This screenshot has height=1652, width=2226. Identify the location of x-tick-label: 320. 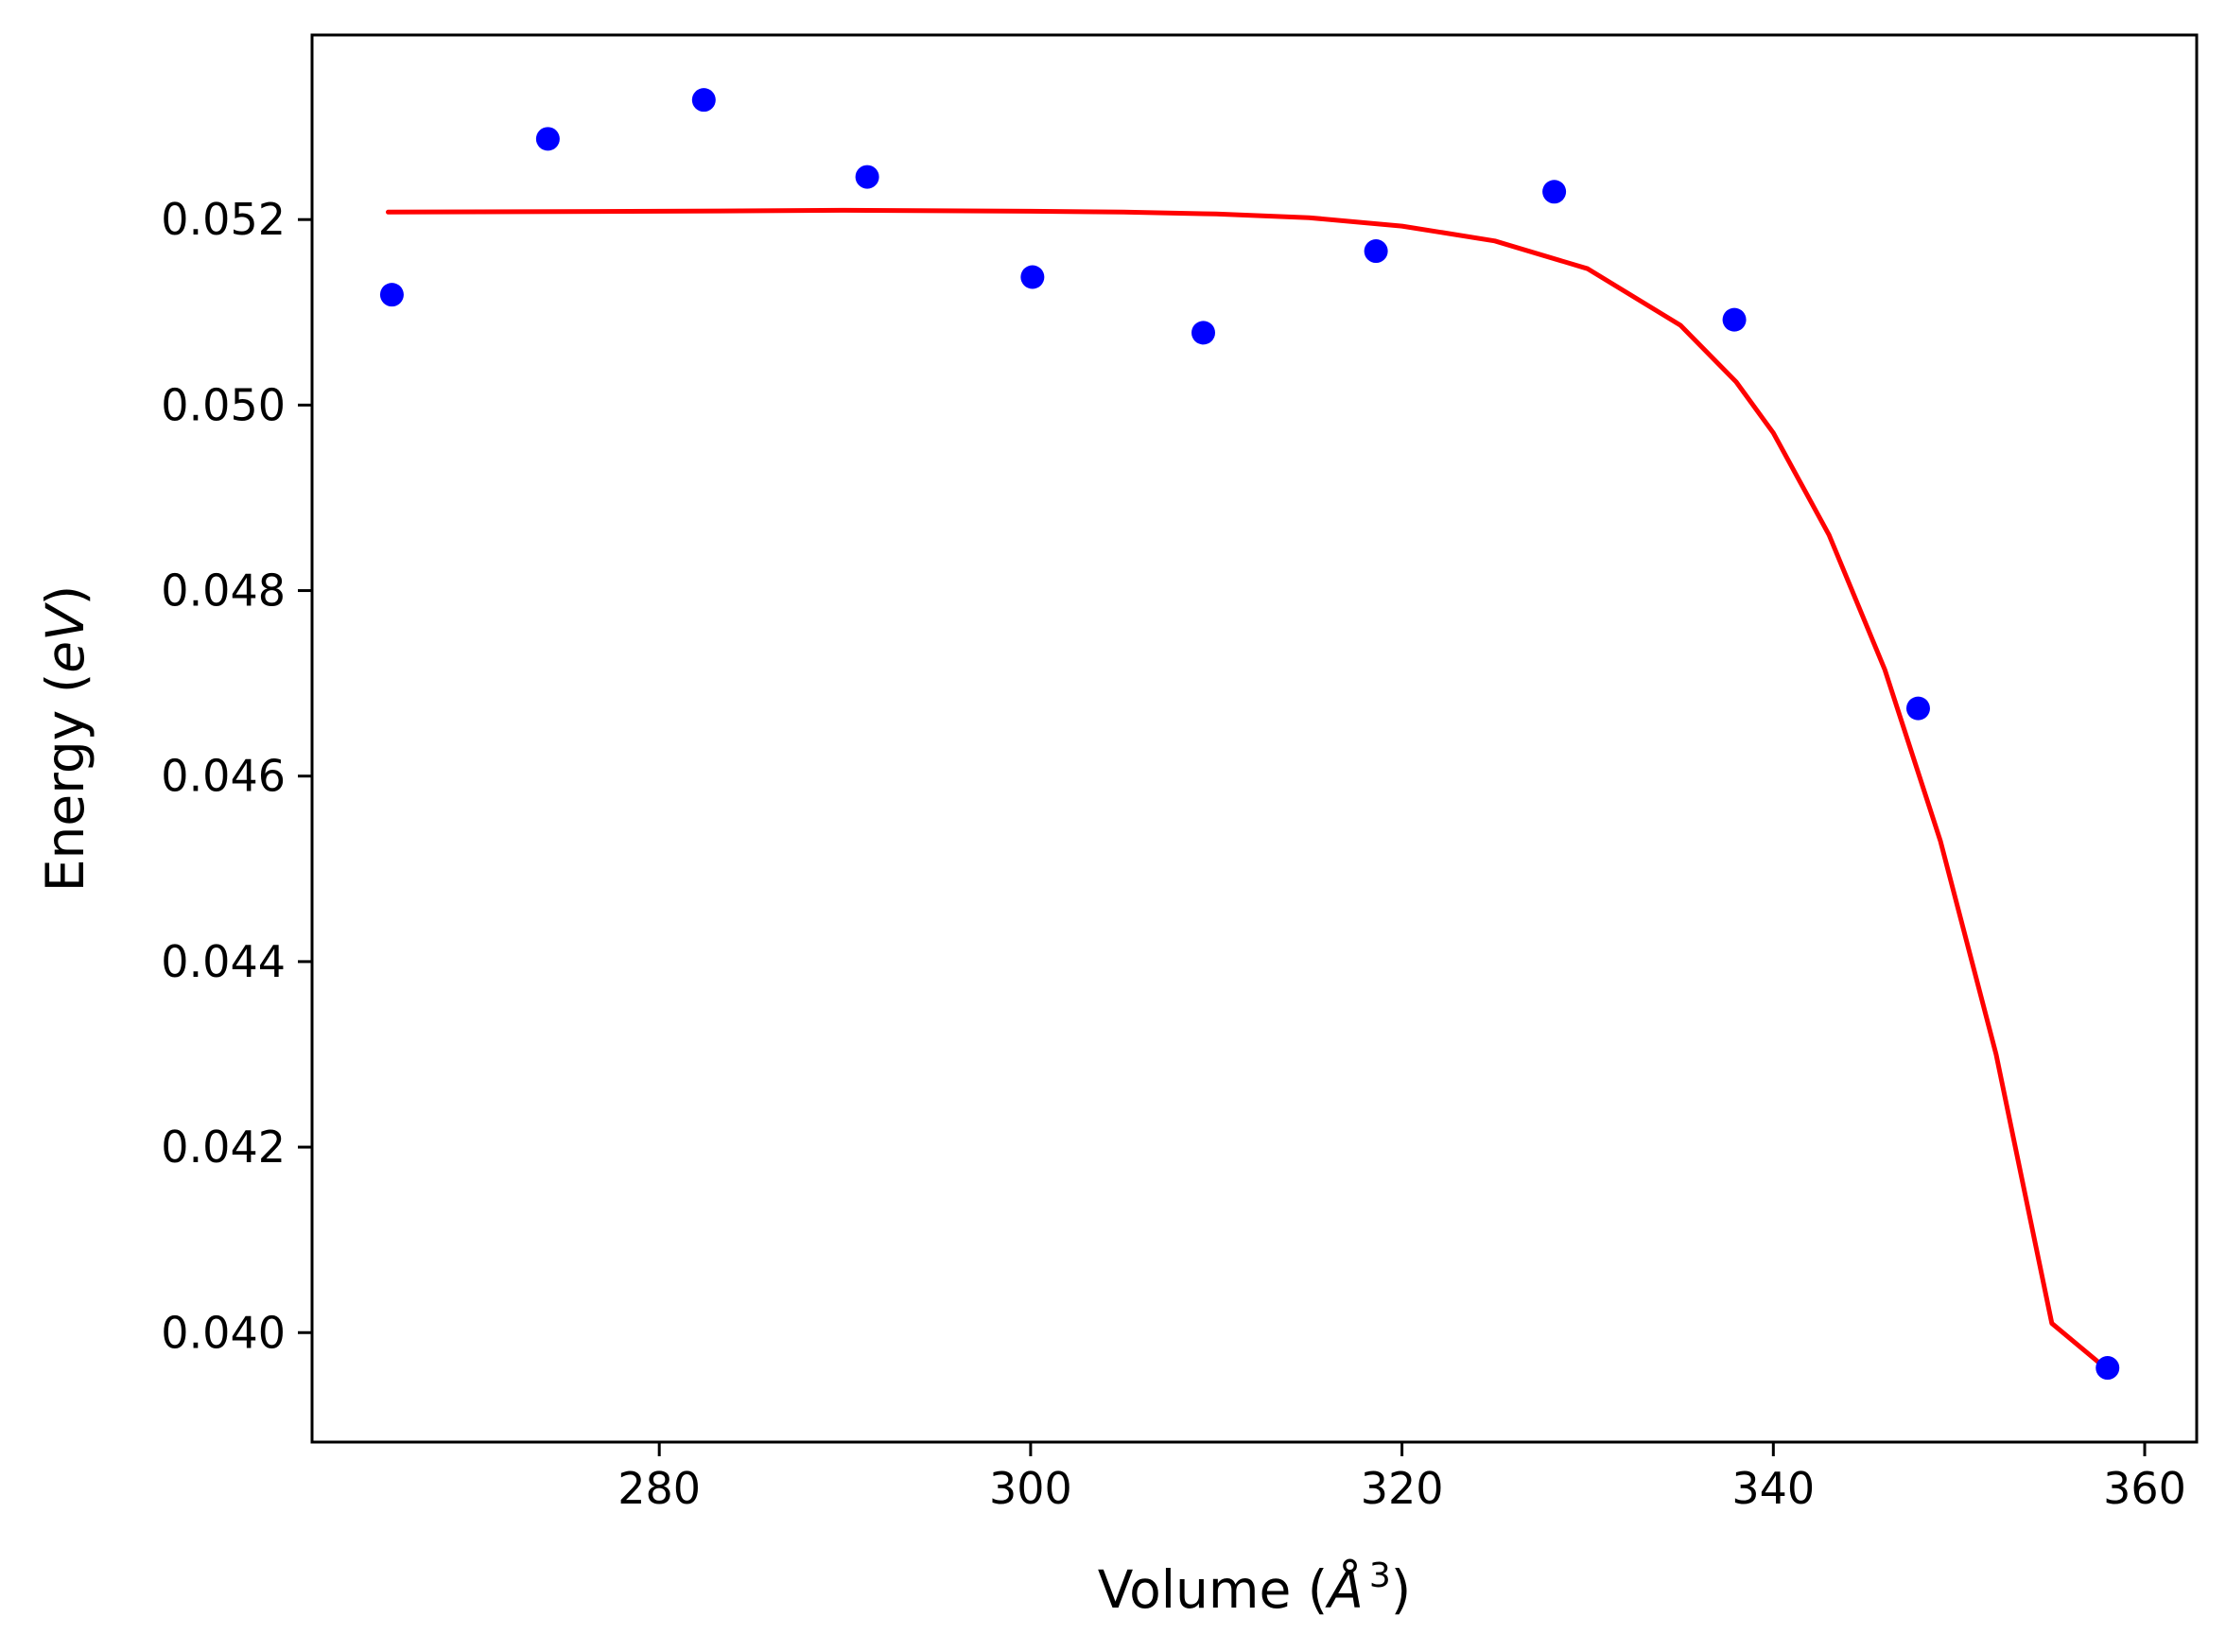
(1402, 1489).